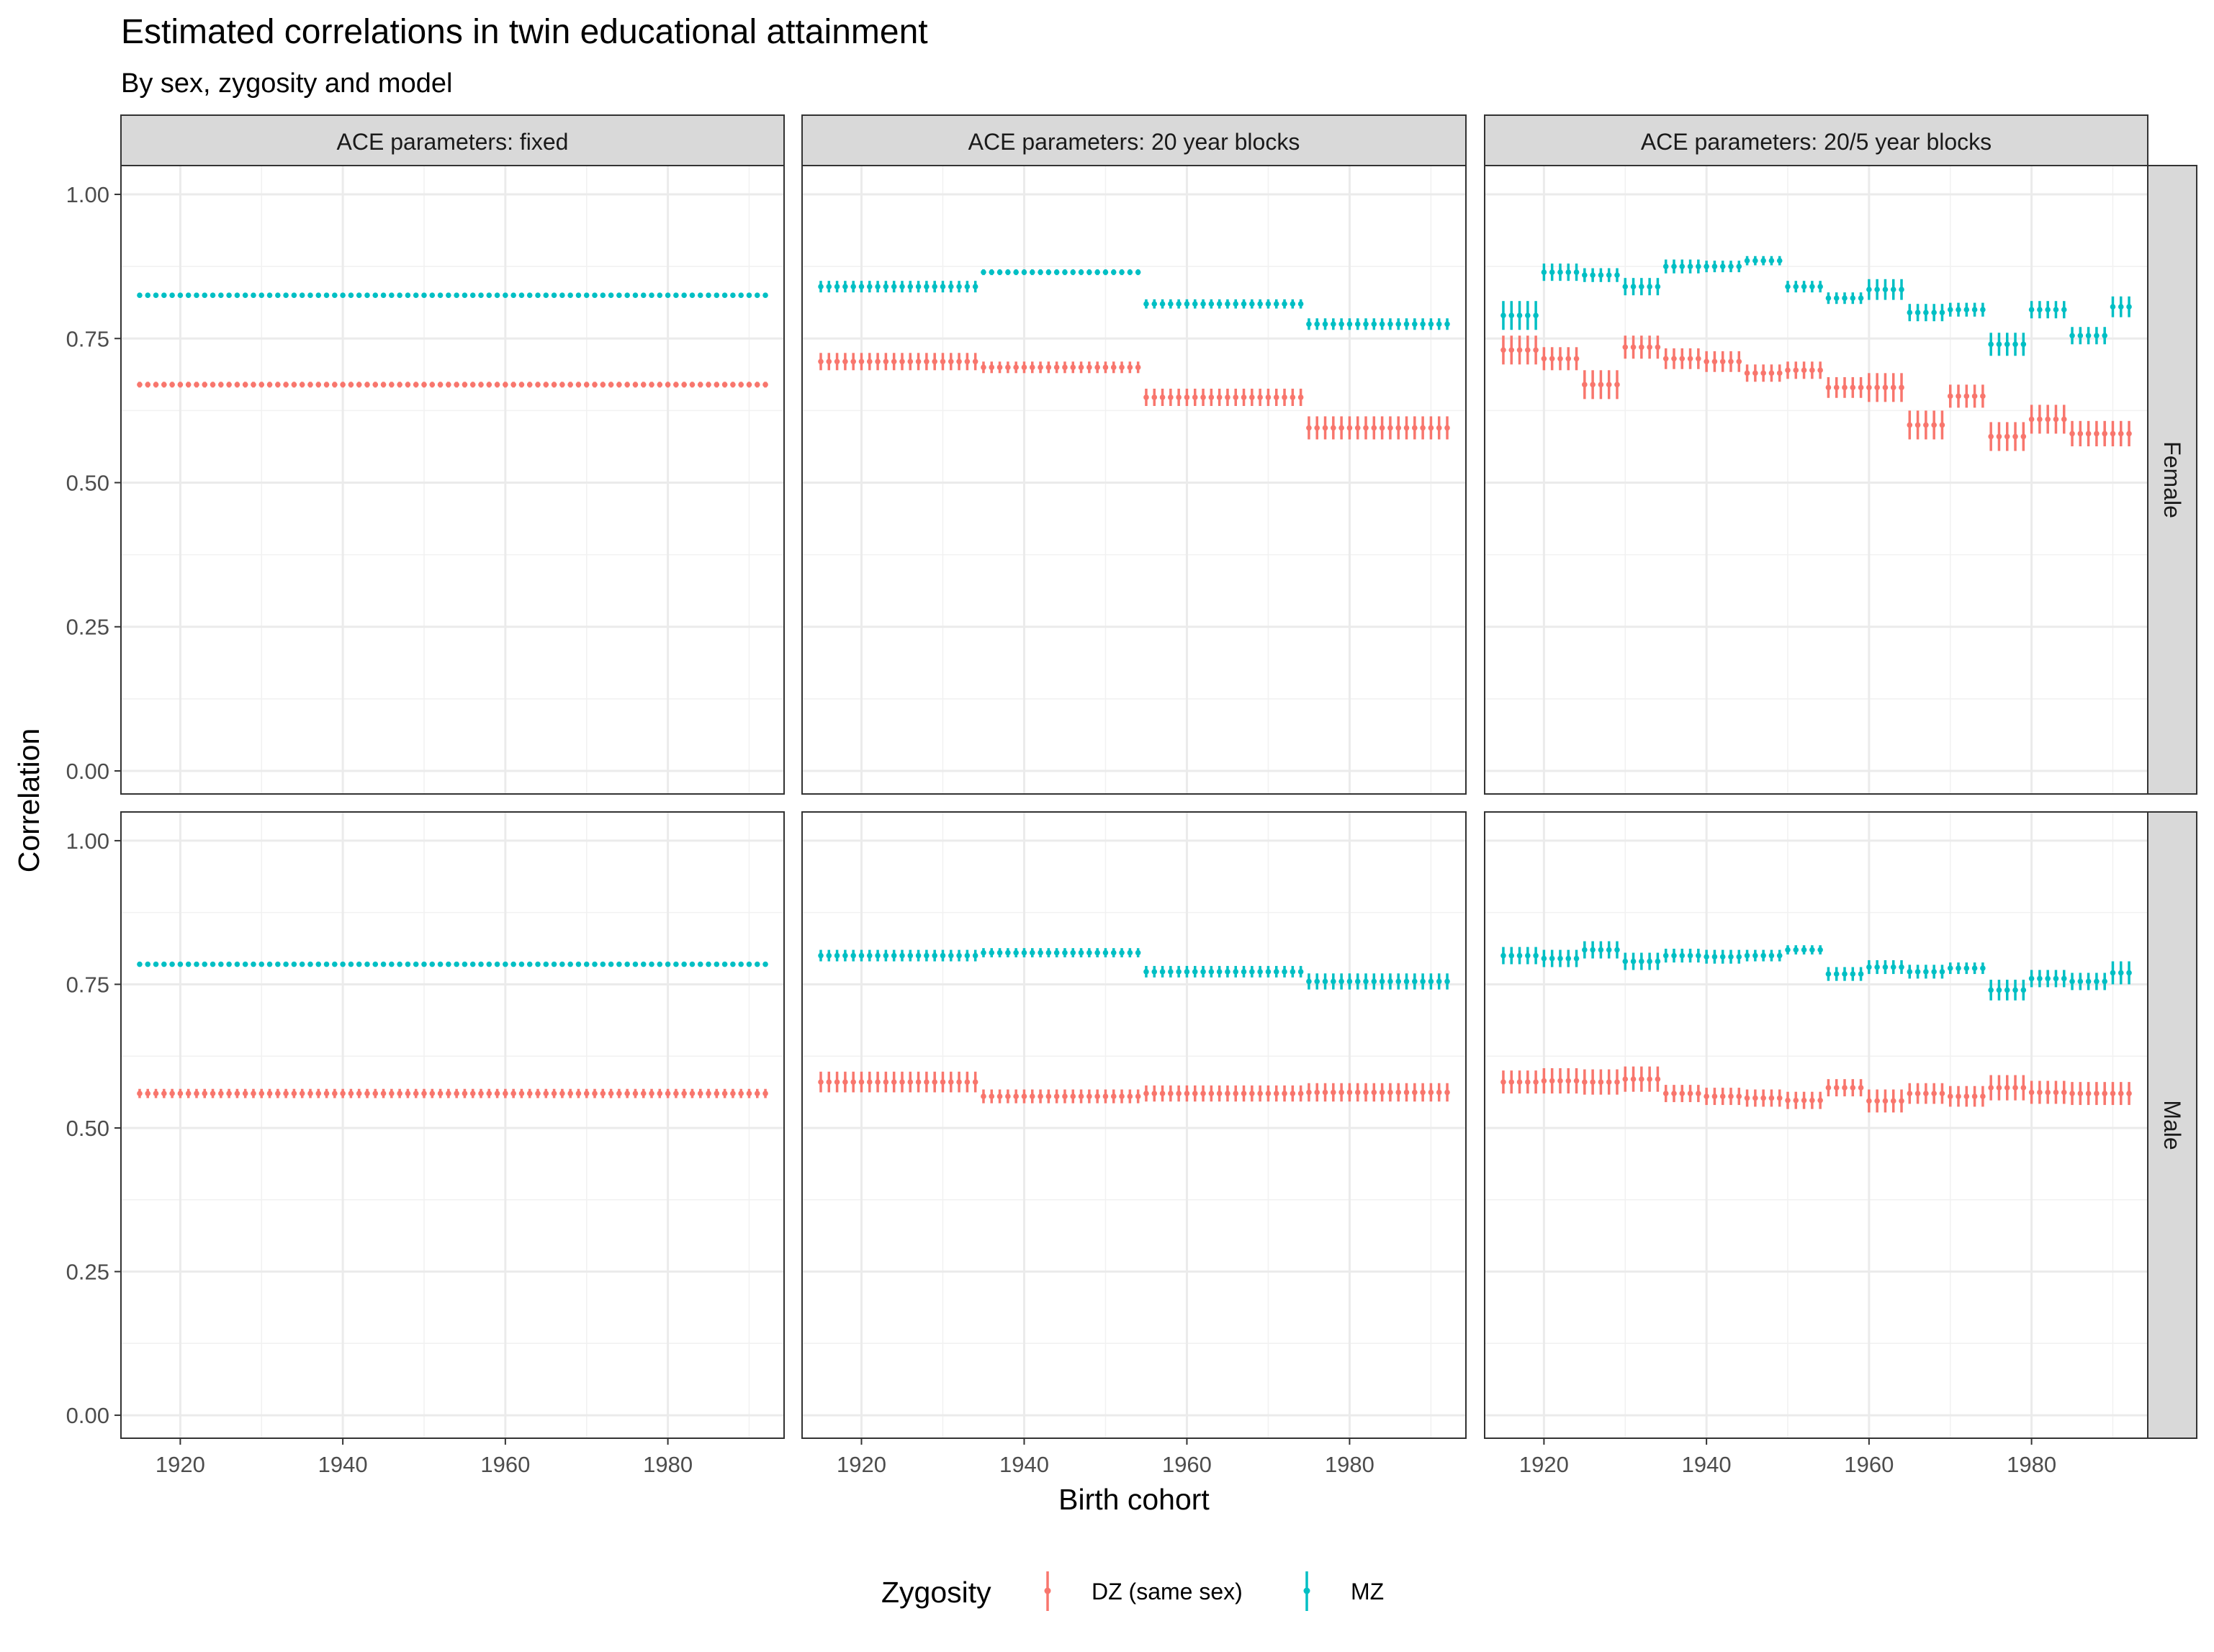 The height and width of the screenshot is (1652, 2214). Describe the element at coordinates (1816, 142) in the screenshot. I see `facet-strip-label: ACE parameters: 20/5 year blocks` at that location.